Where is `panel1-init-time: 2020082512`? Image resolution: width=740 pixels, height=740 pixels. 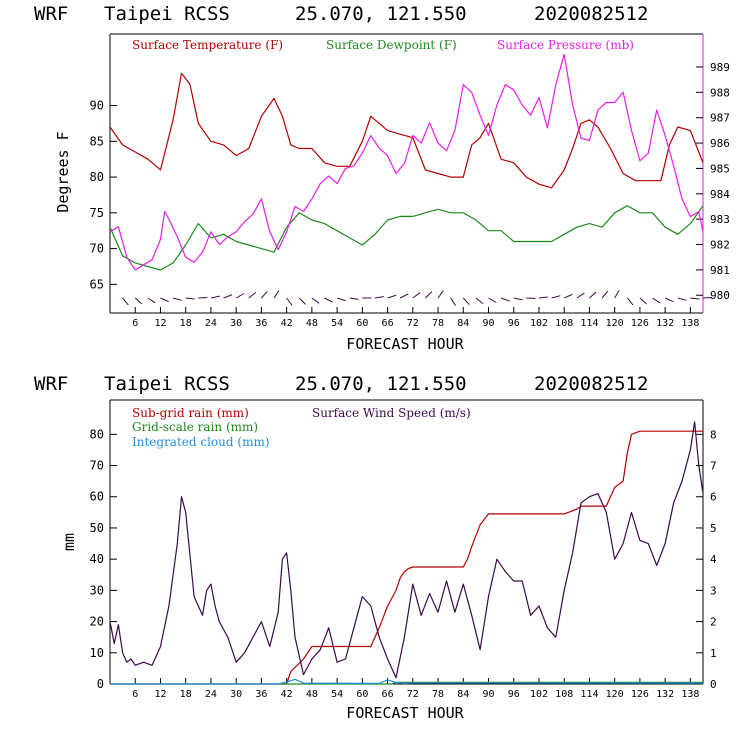
panel1-init-time: 2020082512 is located at coordinates (591, 14).